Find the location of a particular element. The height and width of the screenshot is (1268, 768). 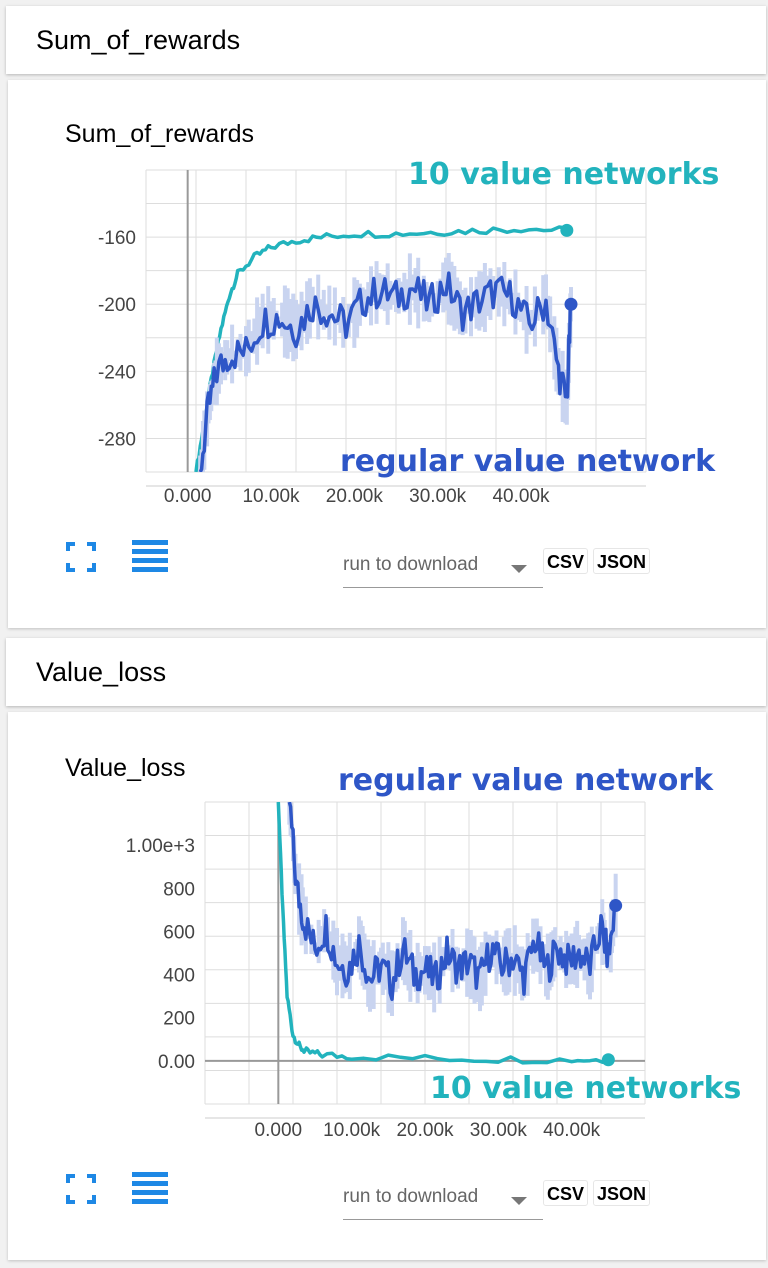

section-header-sum-of-rewards: Sum_of_rewards is located at coordinates (386, 40).